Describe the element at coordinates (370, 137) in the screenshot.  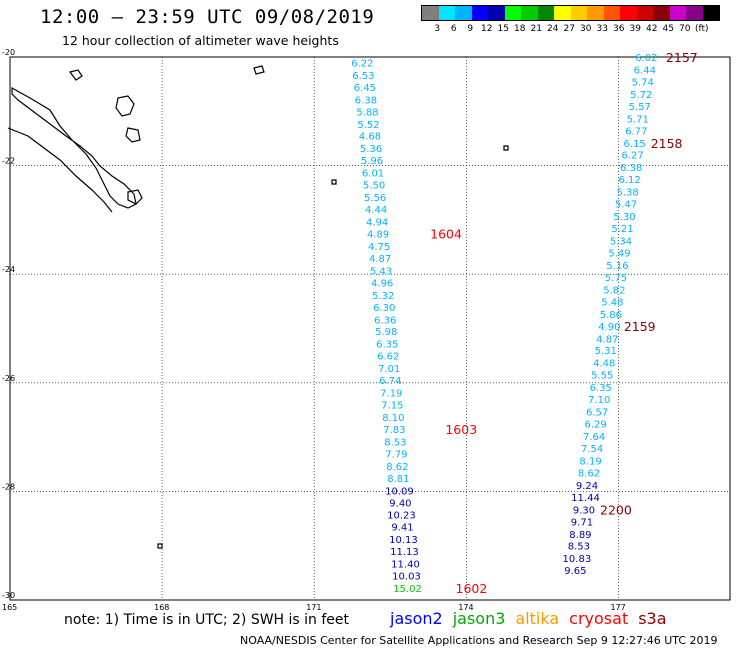
I see `wave-height-value: 4.68` at that location.